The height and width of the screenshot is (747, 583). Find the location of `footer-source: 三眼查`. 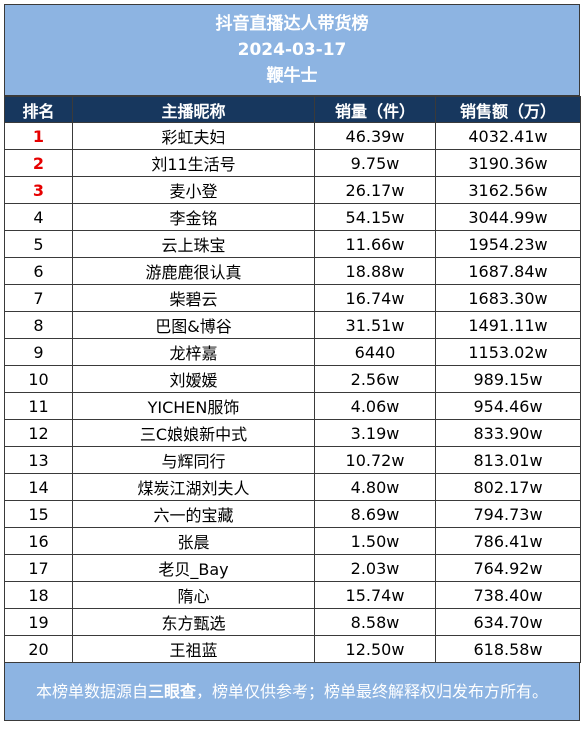

footer-source: 三眼查 is located at coordinates (171, 691).